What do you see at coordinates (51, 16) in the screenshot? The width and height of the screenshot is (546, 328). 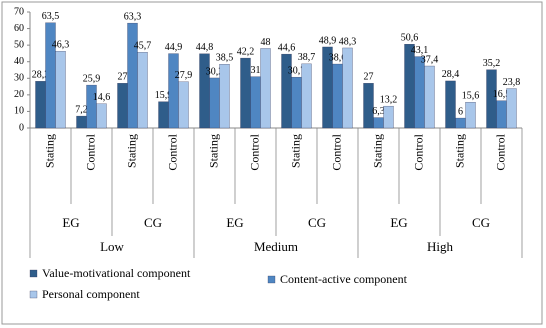 I see `value-label: 63,5` at bounding box center [51, 16].